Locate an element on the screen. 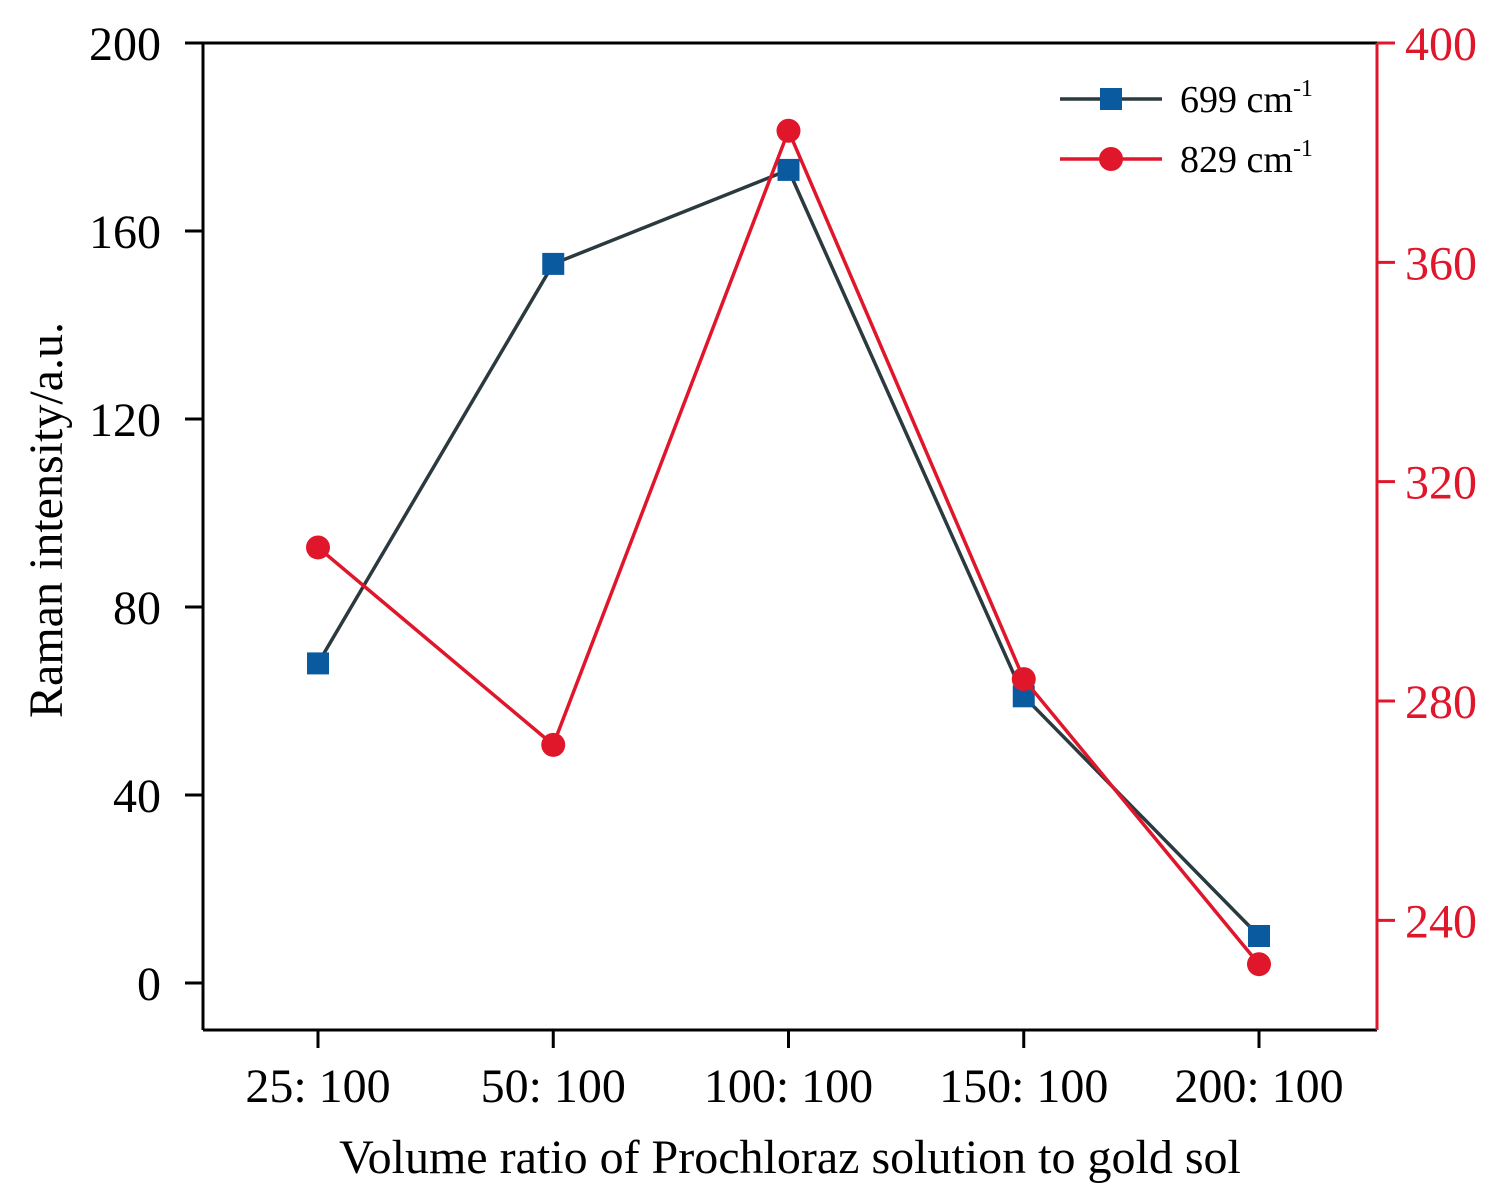 This screenshot has width=1500, height=1190. y-right-tick-label: 400 is located at coordinates (1441, 44).